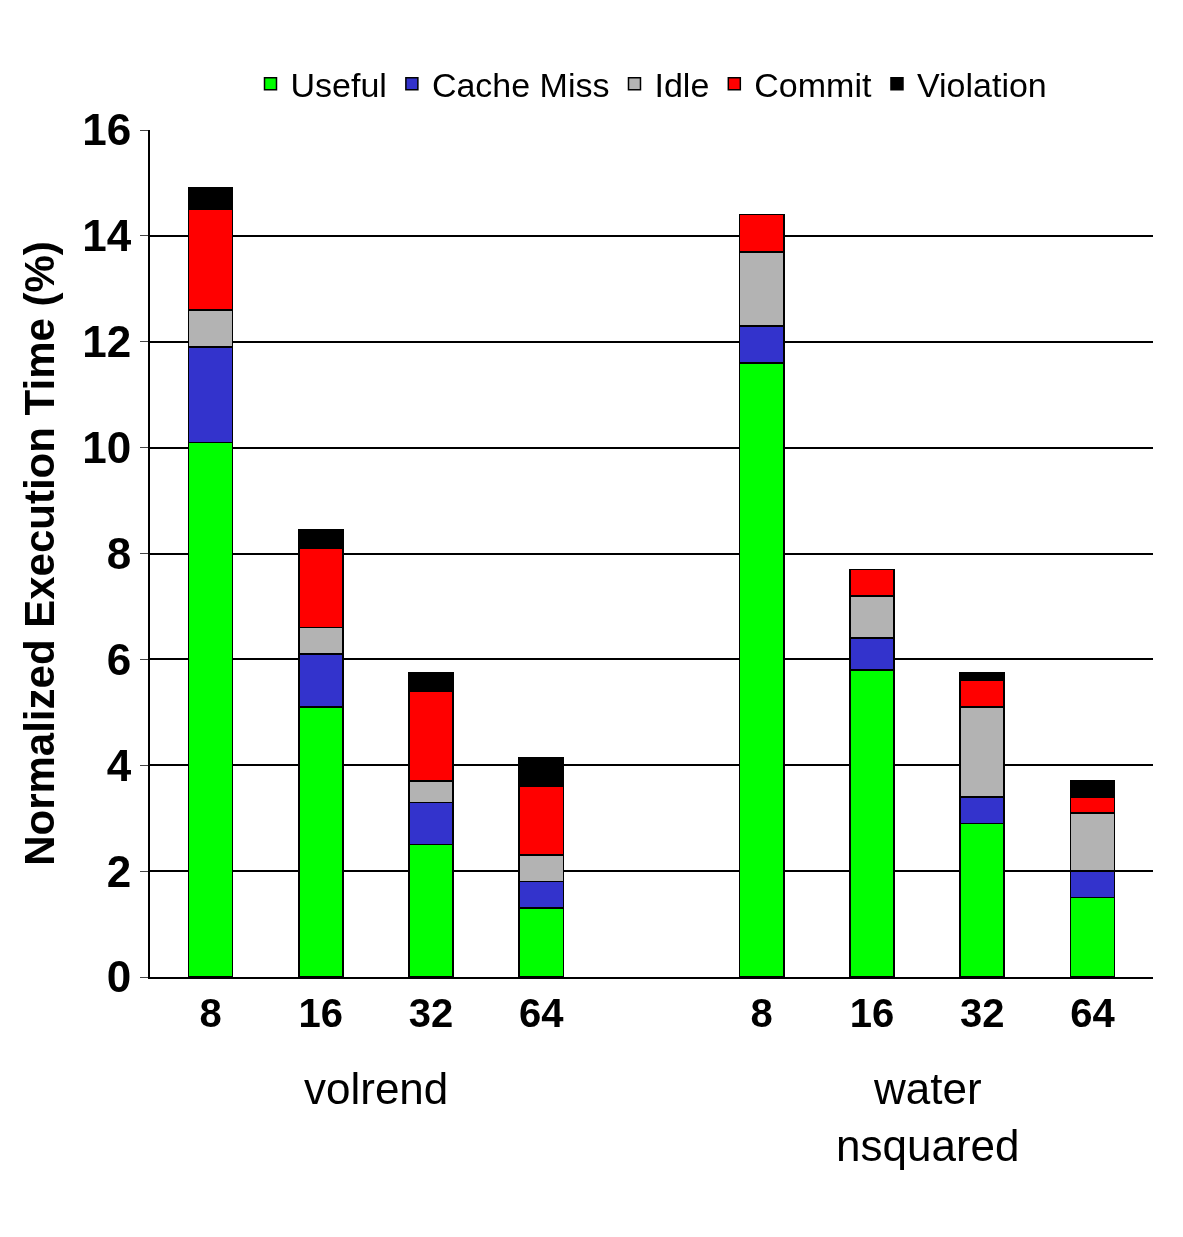 The height and width of the screenshot is (1237, 1183). I want to click on legend-label: Useful, so click(338, 84).